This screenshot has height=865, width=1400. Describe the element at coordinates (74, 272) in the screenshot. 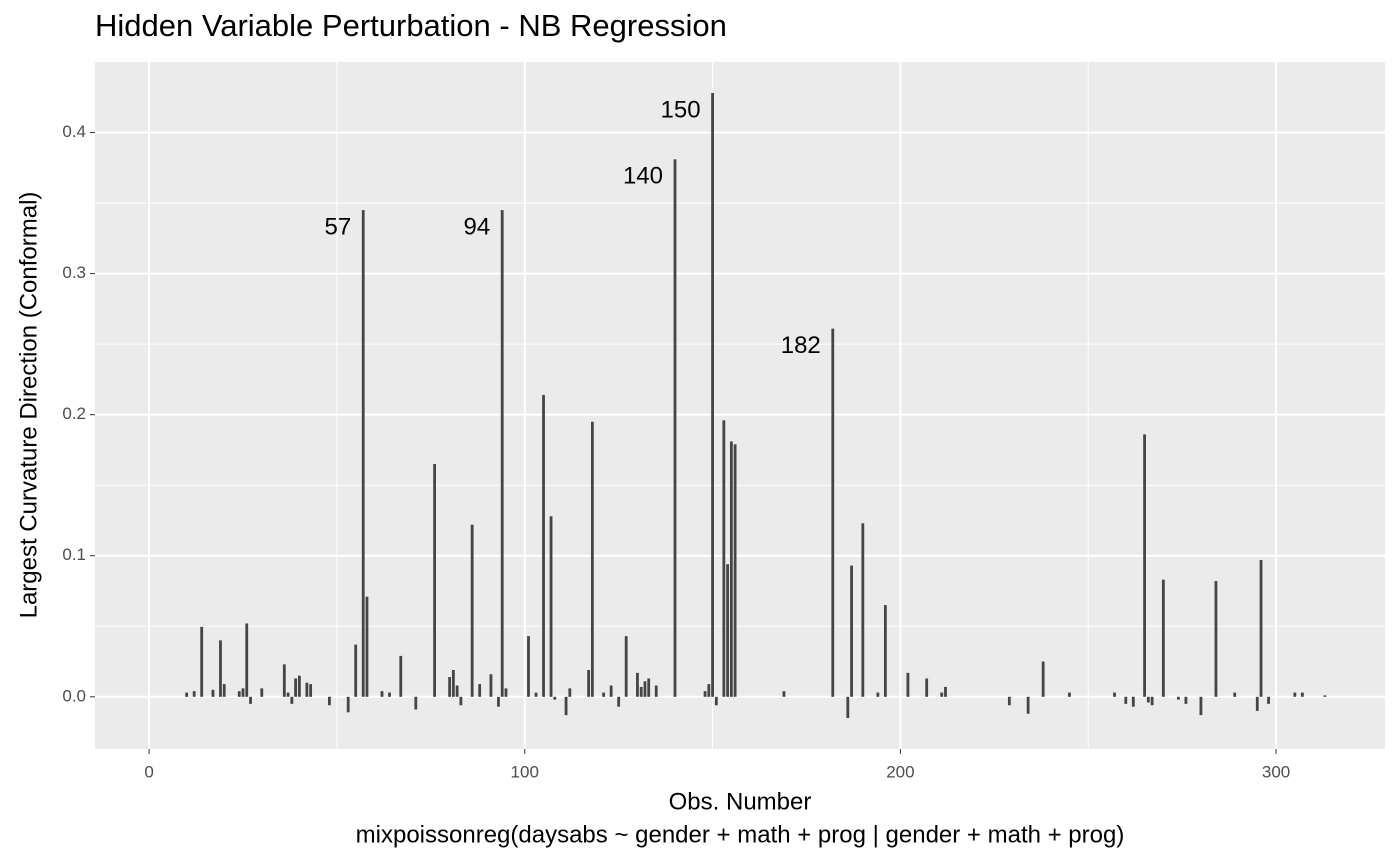

I see `y-tick-label: 0.3` at that location.